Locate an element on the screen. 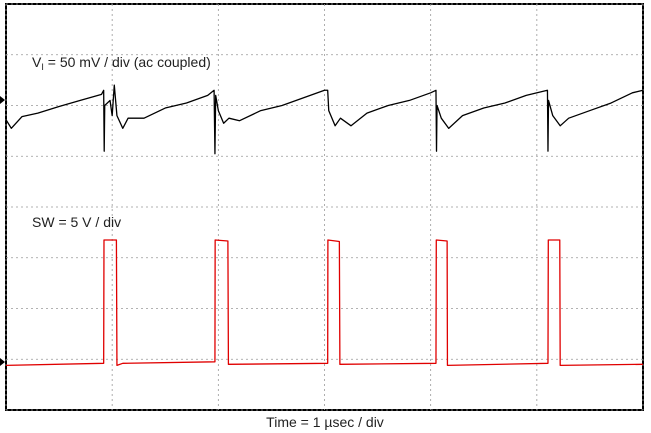 The width and height of the screenshot is (651, 433). series-0-label: VI = 50 mV / div (ac coupled) is located at coordinates (121, 63).